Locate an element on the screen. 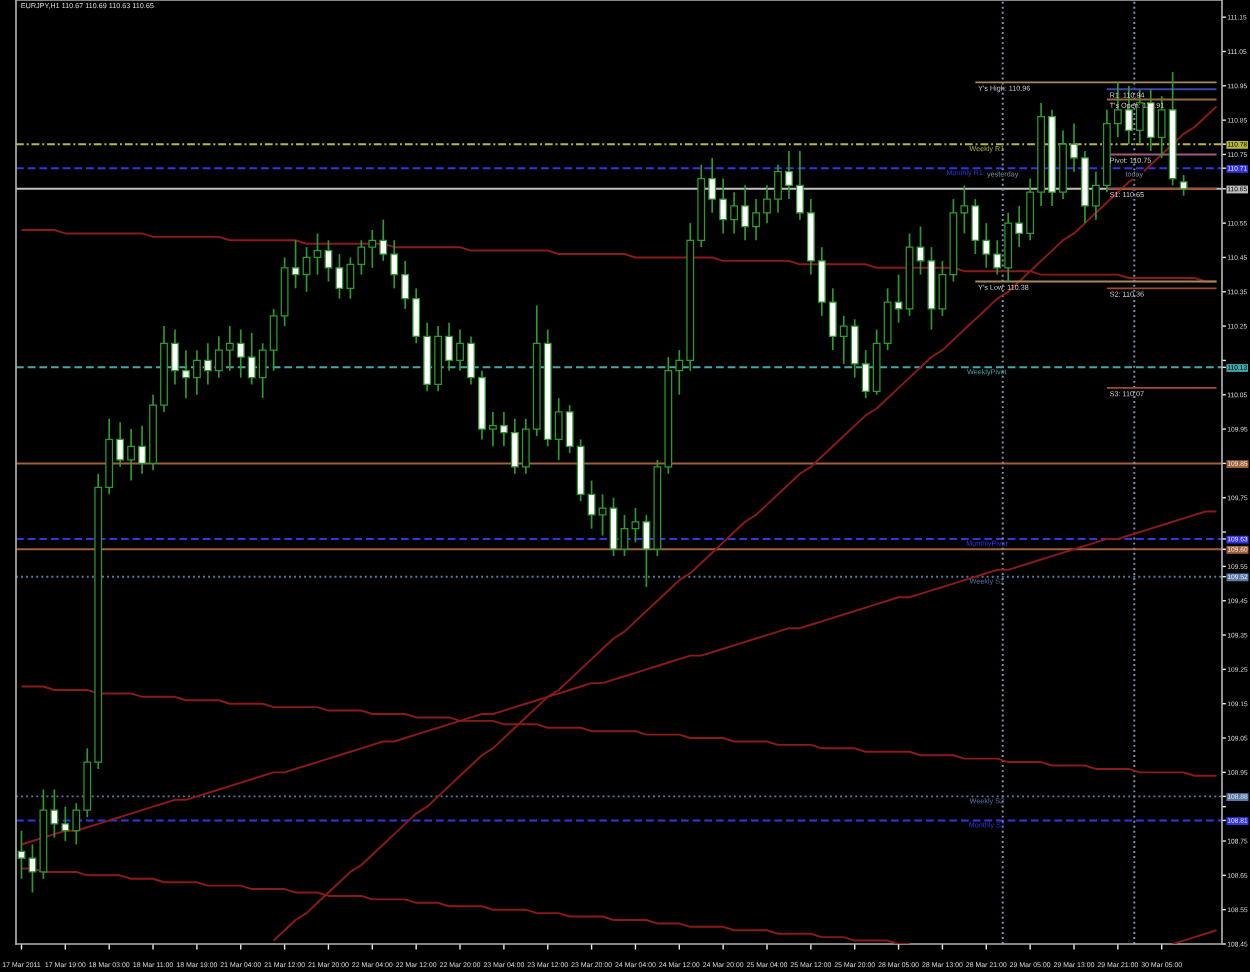  line-series is located at coordinates (1194, 936).